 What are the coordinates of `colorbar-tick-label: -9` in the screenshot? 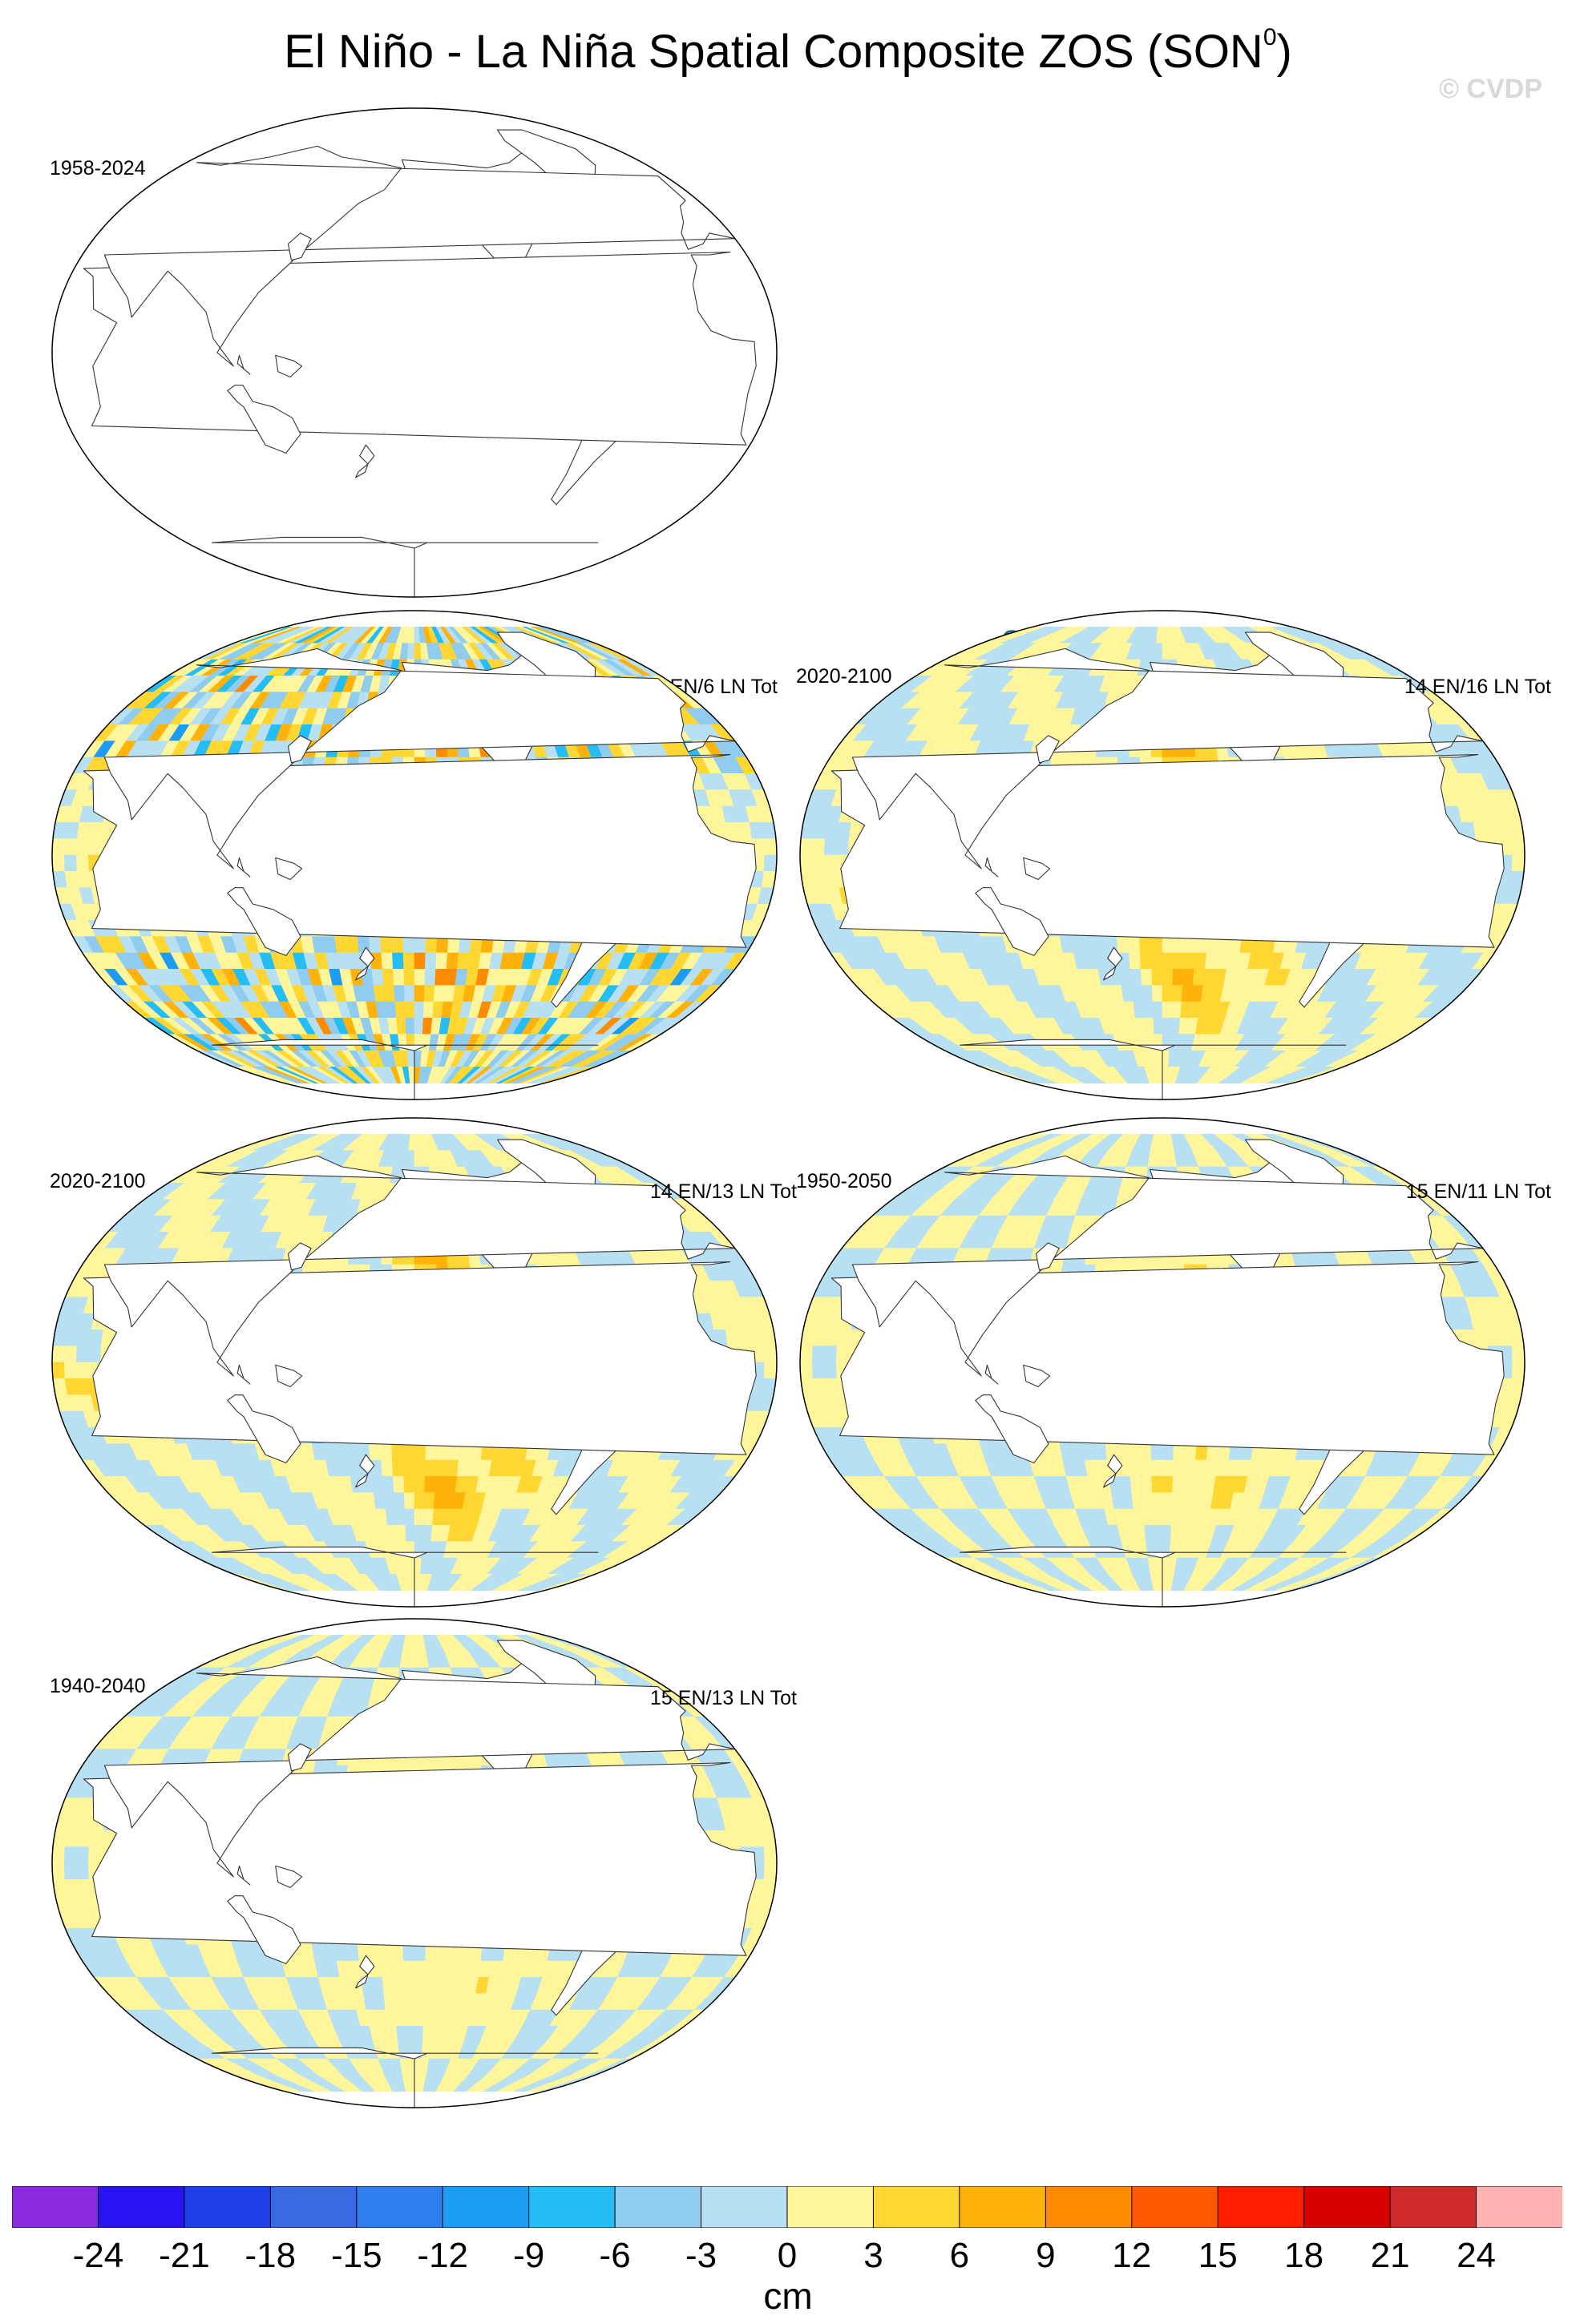 It's located at (529, 2255).